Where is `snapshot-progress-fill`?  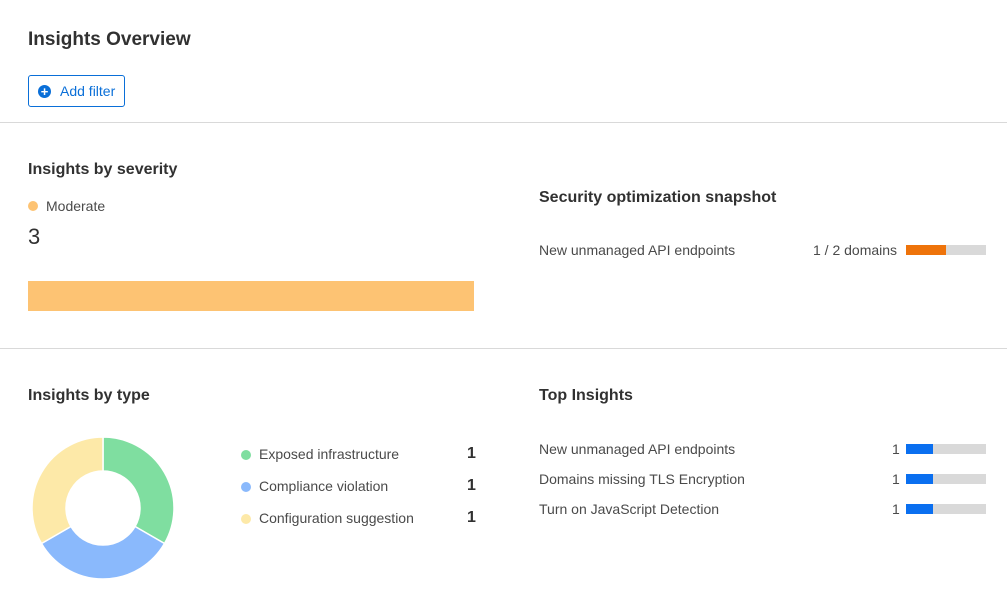
snapshot-progress-fill is located at coordinates (926, 250).